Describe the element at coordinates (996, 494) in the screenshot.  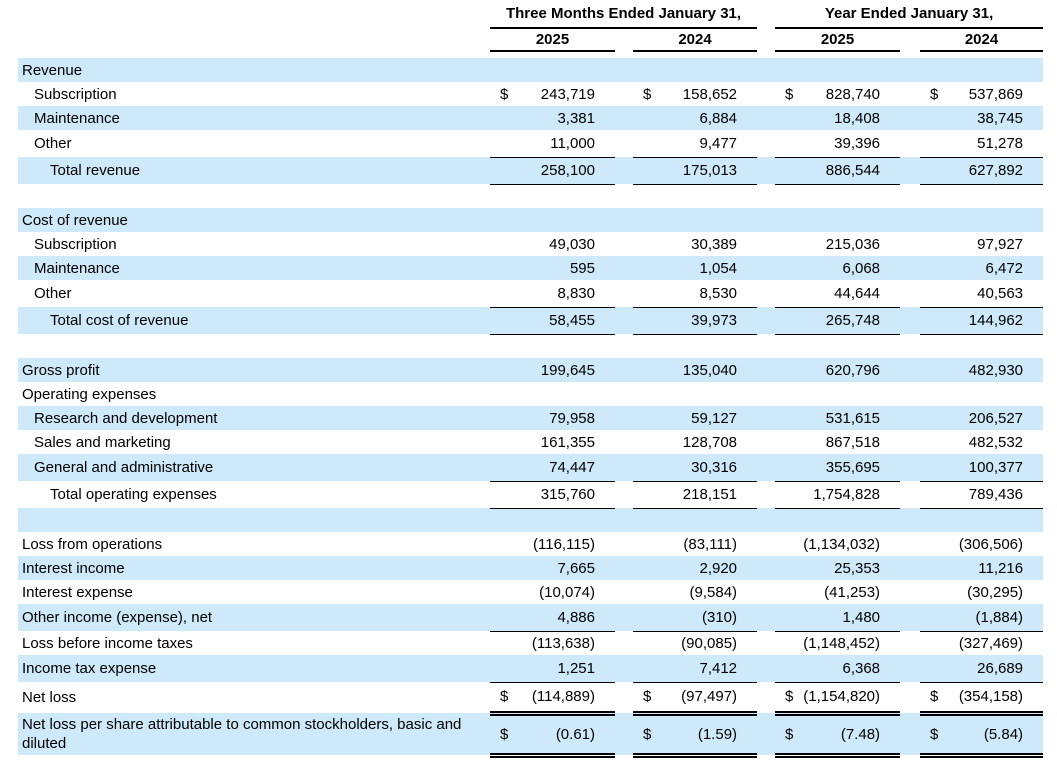
I see `cell-number: 789,436` at that location.